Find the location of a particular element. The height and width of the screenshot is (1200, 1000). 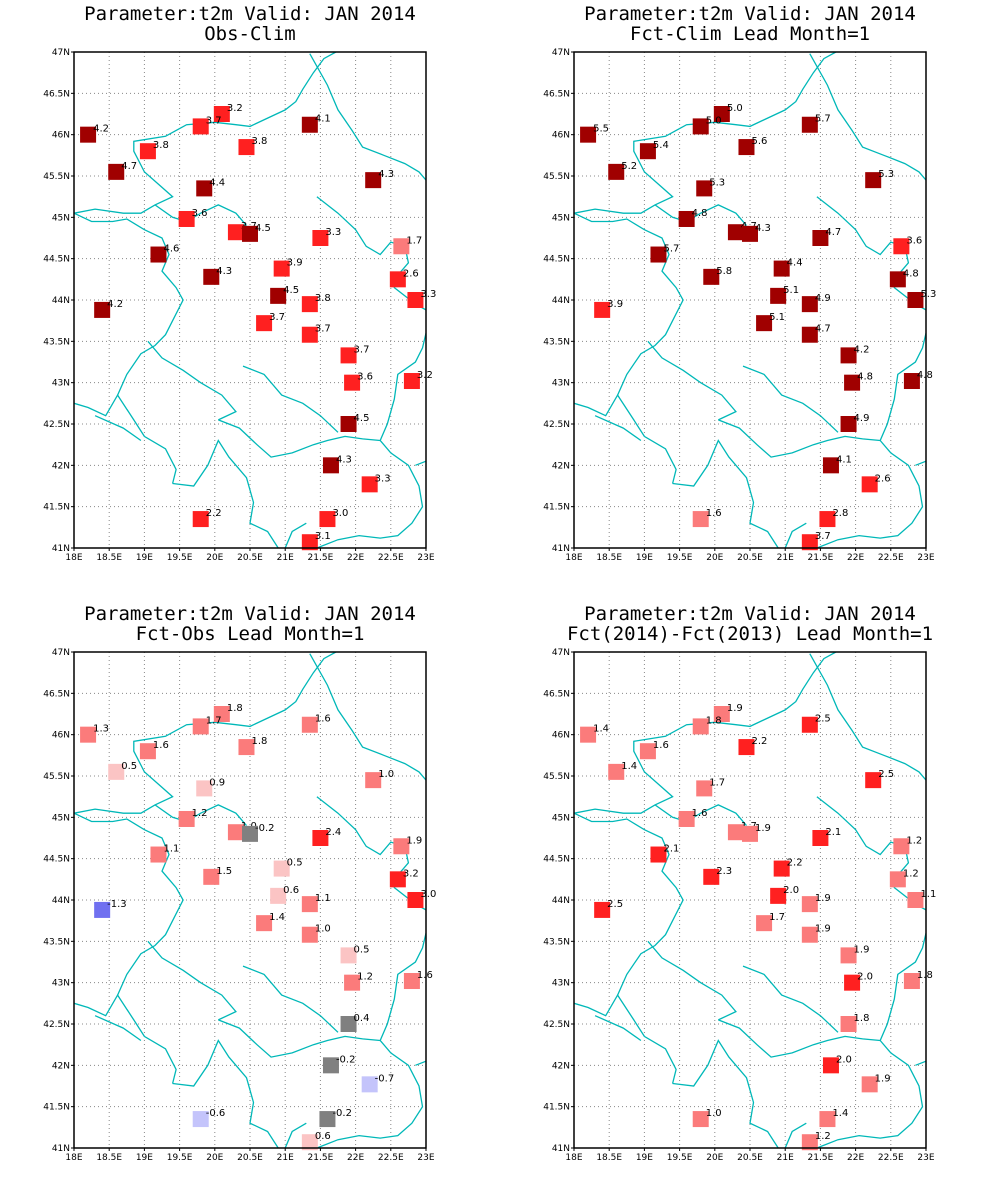

station-value-label: 5.3 is located at coordinates (717, 182).